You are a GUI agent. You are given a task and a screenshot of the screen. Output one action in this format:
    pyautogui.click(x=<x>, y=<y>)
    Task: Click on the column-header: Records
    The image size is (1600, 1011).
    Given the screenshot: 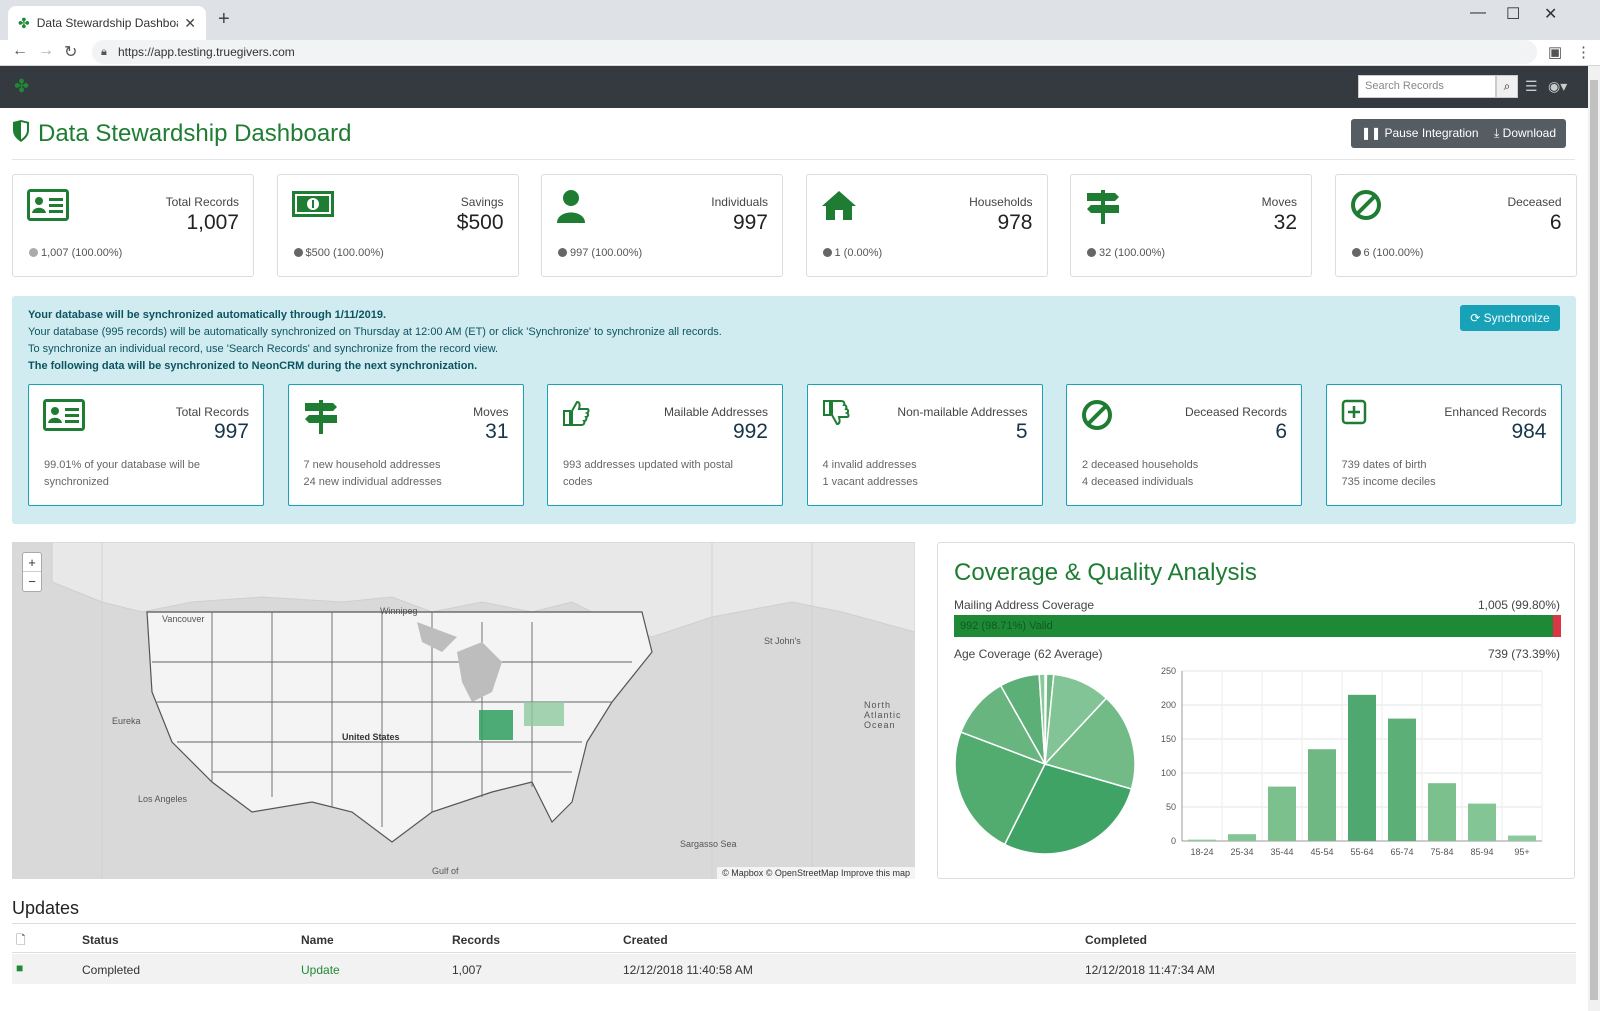 What is the action you would take?
    pyautogui.click(x=476, y=940)
    